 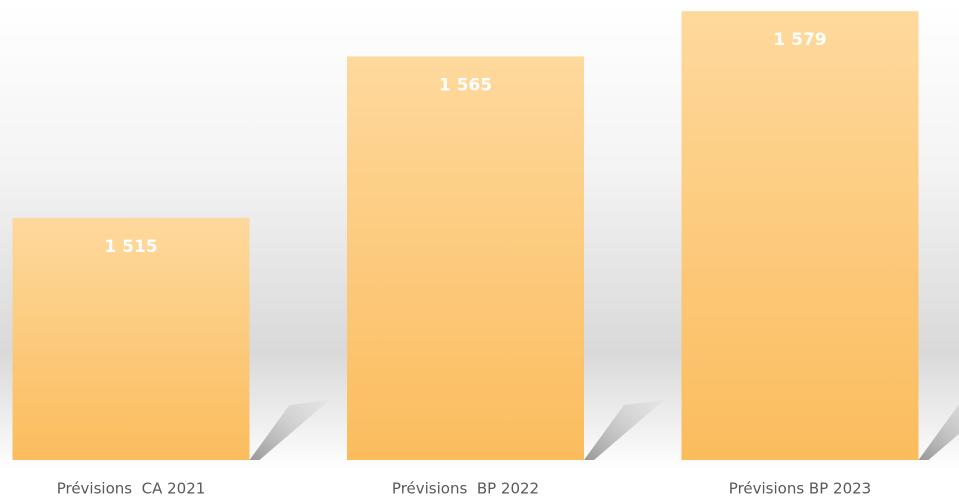 What do you see at coordinates (799, 40) in the screenshot?
I see `data-label: 1 579` at bounding box center [799, 40].